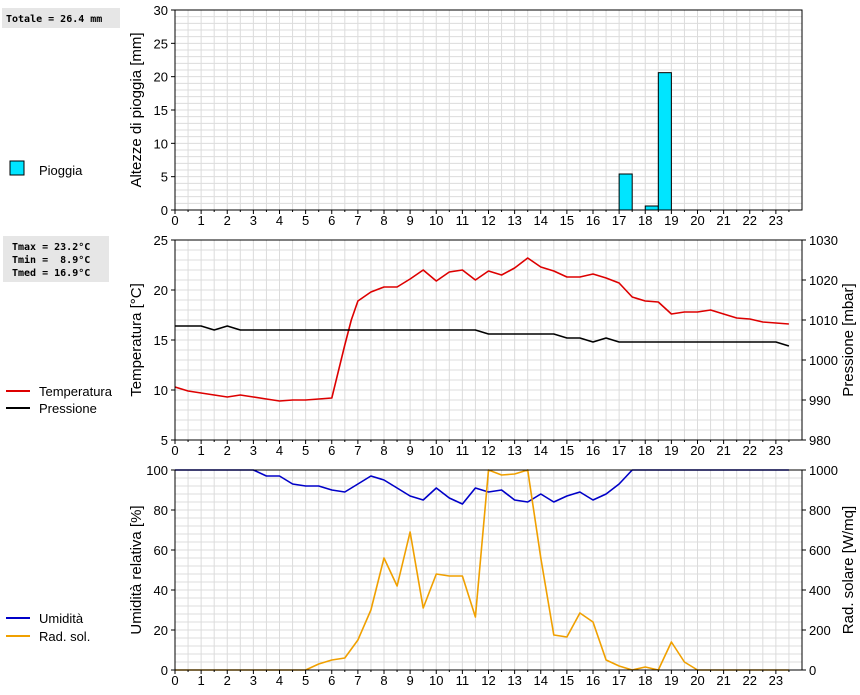 The image size is (860, 695). What do you see at coordinates (482, 336) in the screenshot?
I see `pressione-series-line` at bounding box center [482, 336].